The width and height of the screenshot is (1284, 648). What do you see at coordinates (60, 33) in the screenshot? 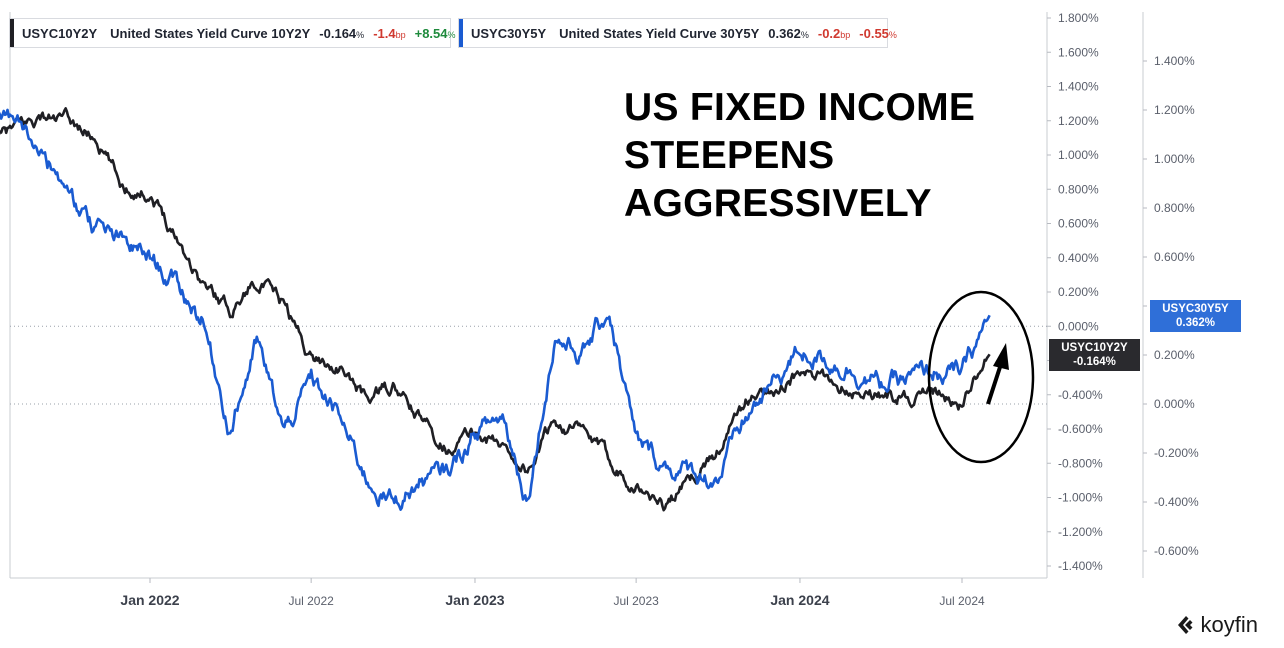
I see `legend-ticker: USYC10Y2Y` at bounding box center [60, 33].